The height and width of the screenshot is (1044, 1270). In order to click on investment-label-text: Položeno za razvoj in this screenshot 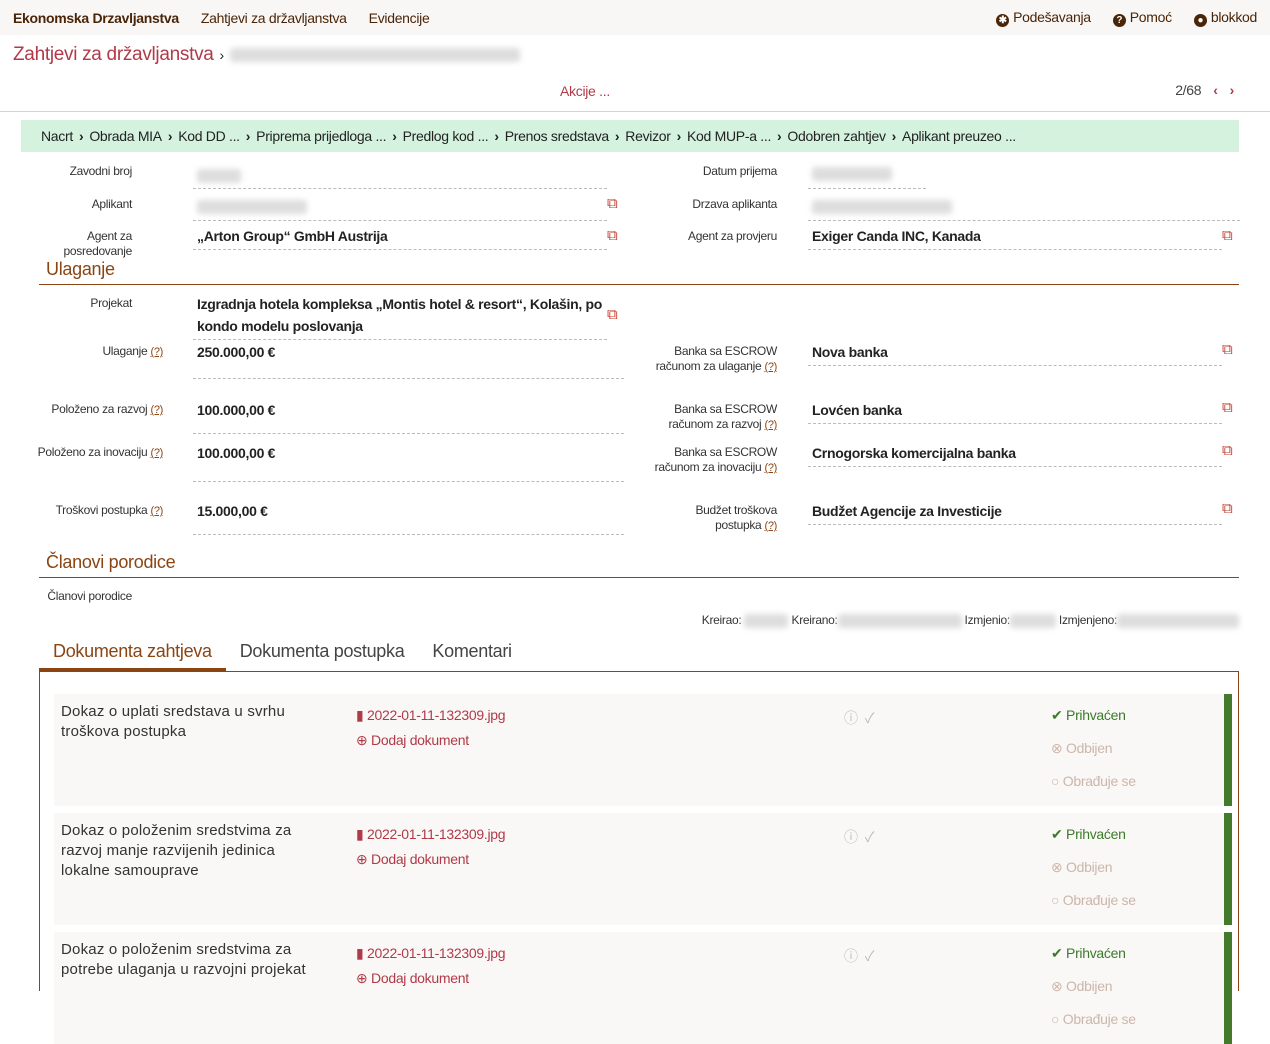, I will do `click(99, 409)`.